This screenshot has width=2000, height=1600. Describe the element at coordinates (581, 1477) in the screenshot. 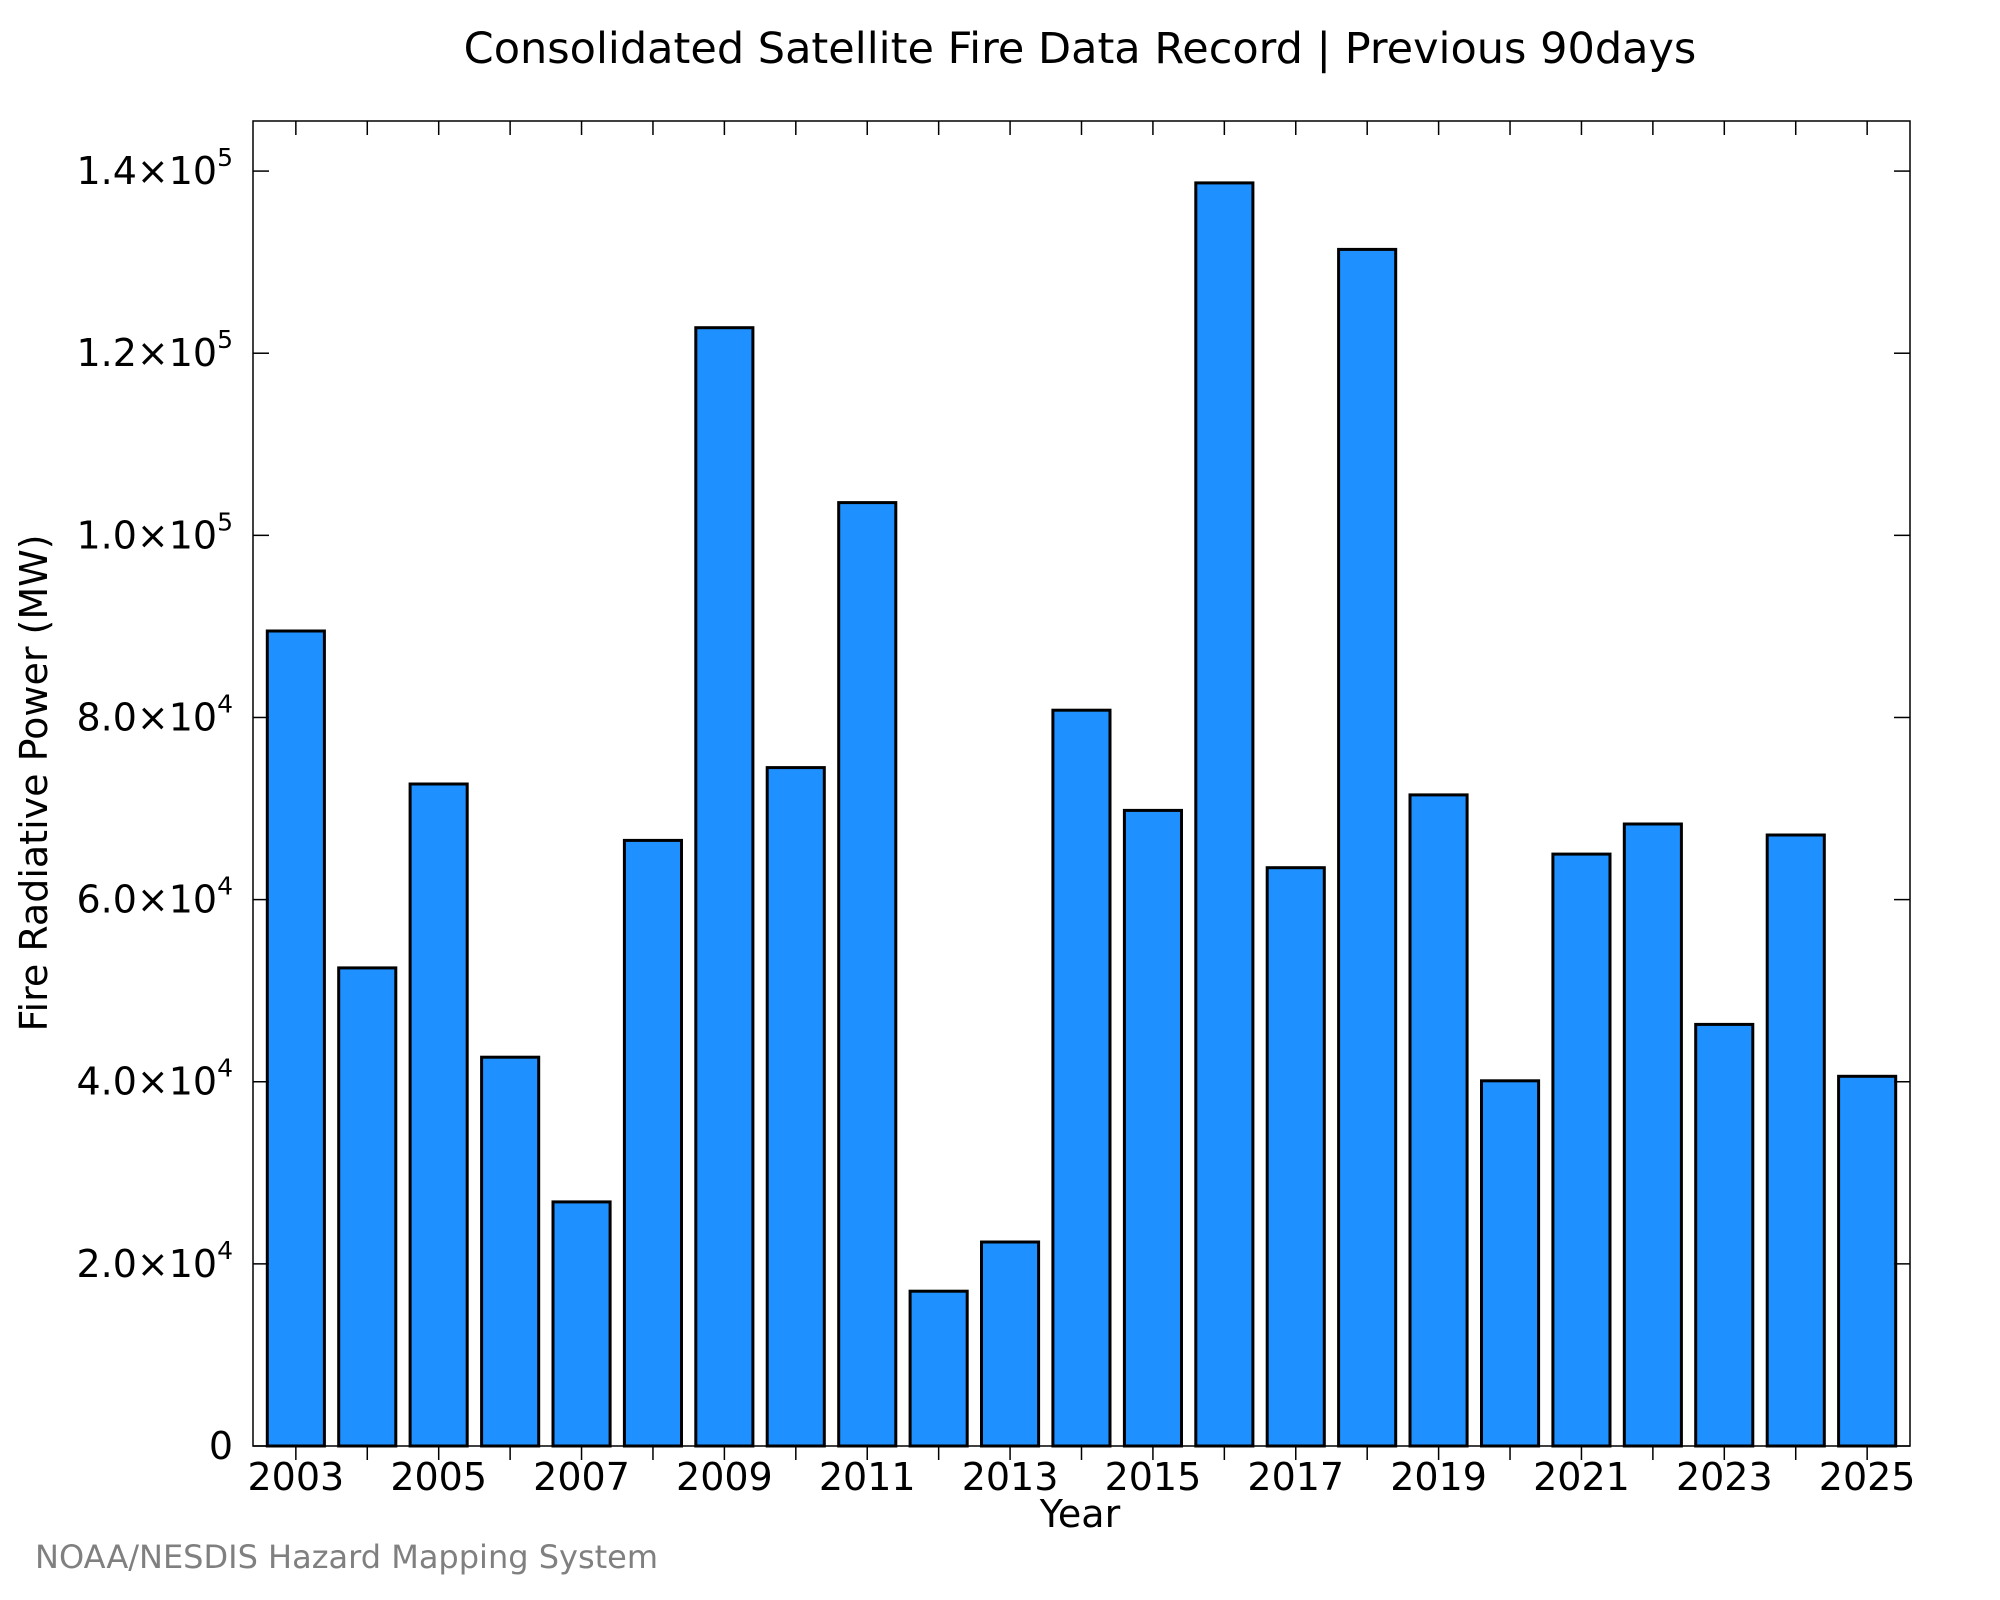

I see `x-tick-label: 2007` at that location.